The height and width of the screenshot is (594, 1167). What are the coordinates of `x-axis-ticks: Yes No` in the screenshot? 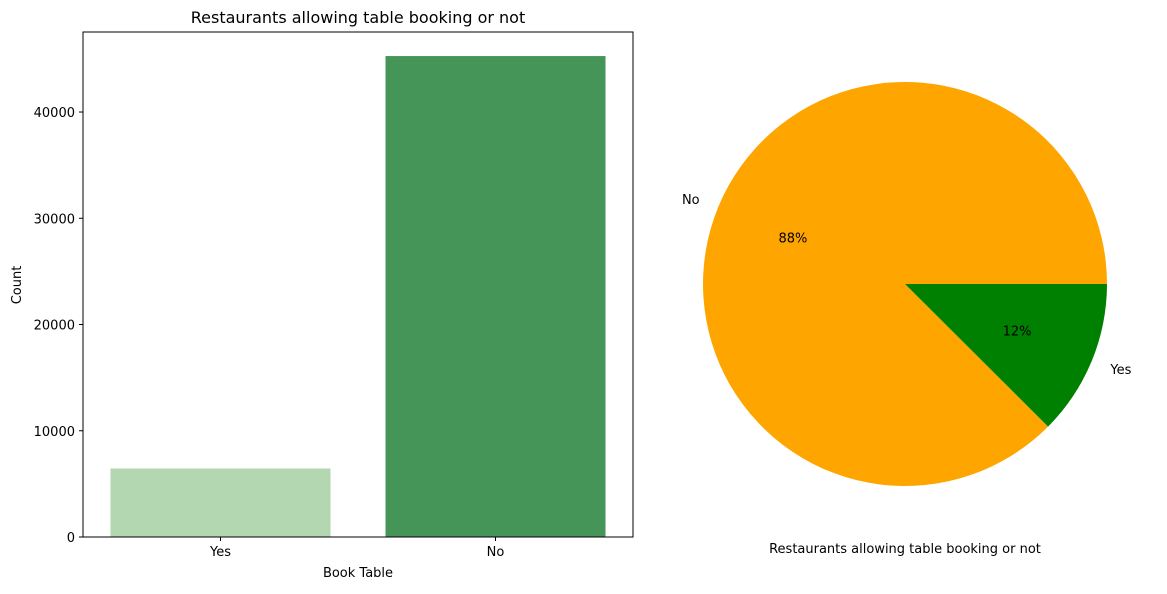 It's located at (356, 548).